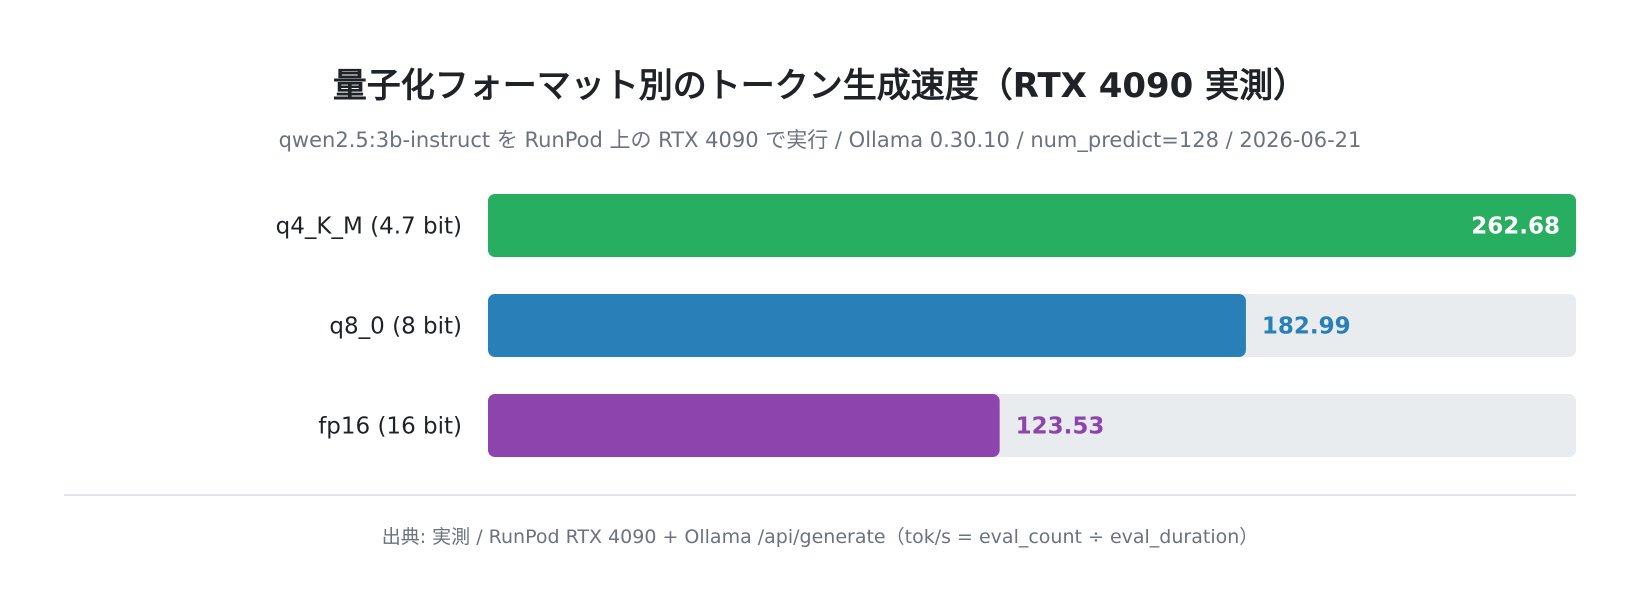  Describe the element at coordinates (1060, 427) in the screenshot. I see `value-label: 123.53` at that location.